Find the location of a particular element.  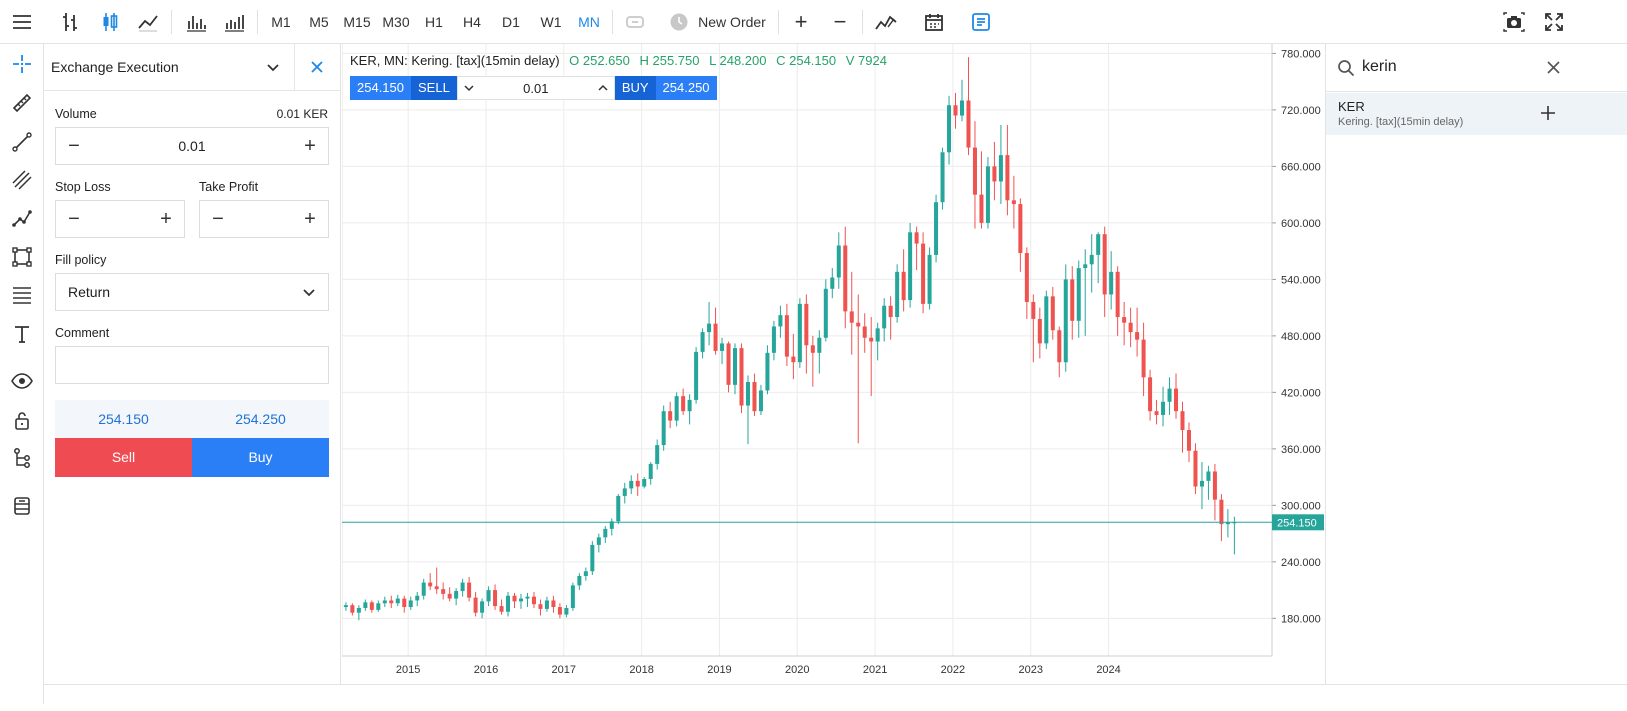

fibonacci-icon is located at coordinates (22, 295).